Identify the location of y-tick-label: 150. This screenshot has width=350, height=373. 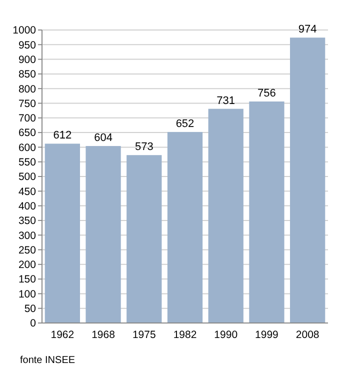
(27, 280).